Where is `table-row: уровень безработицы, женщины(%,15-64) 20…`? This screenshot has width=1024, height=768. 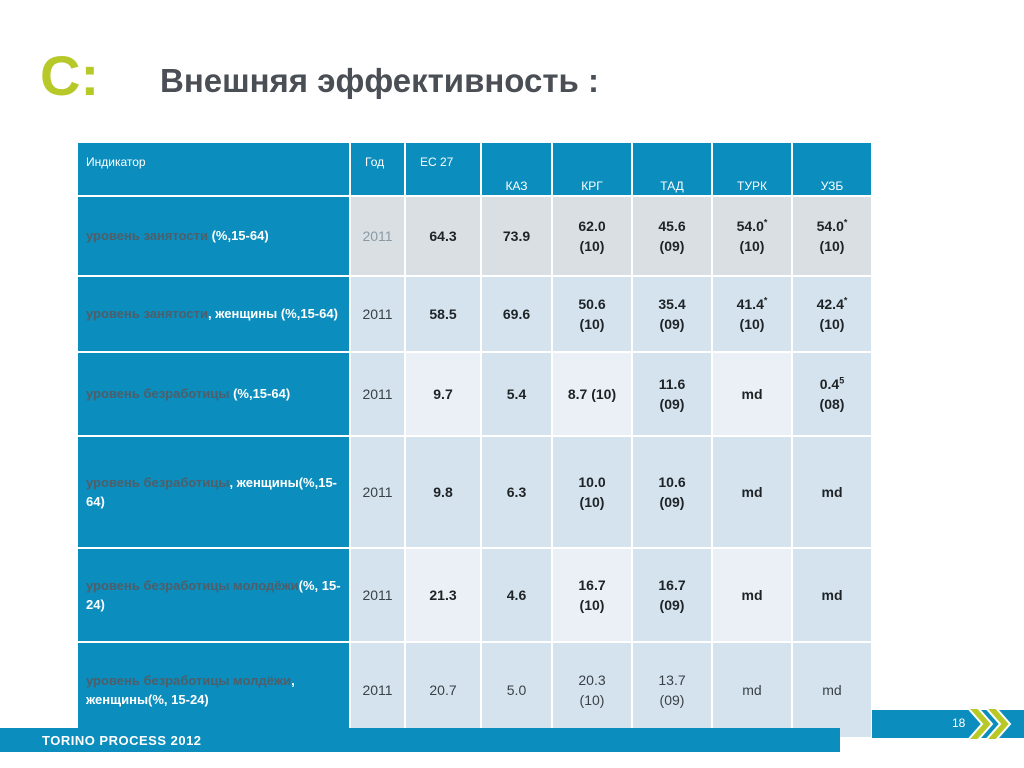
table-row: уровень безработицы, женщины(%,15-64) 20… is located at coordinates (474, 492).